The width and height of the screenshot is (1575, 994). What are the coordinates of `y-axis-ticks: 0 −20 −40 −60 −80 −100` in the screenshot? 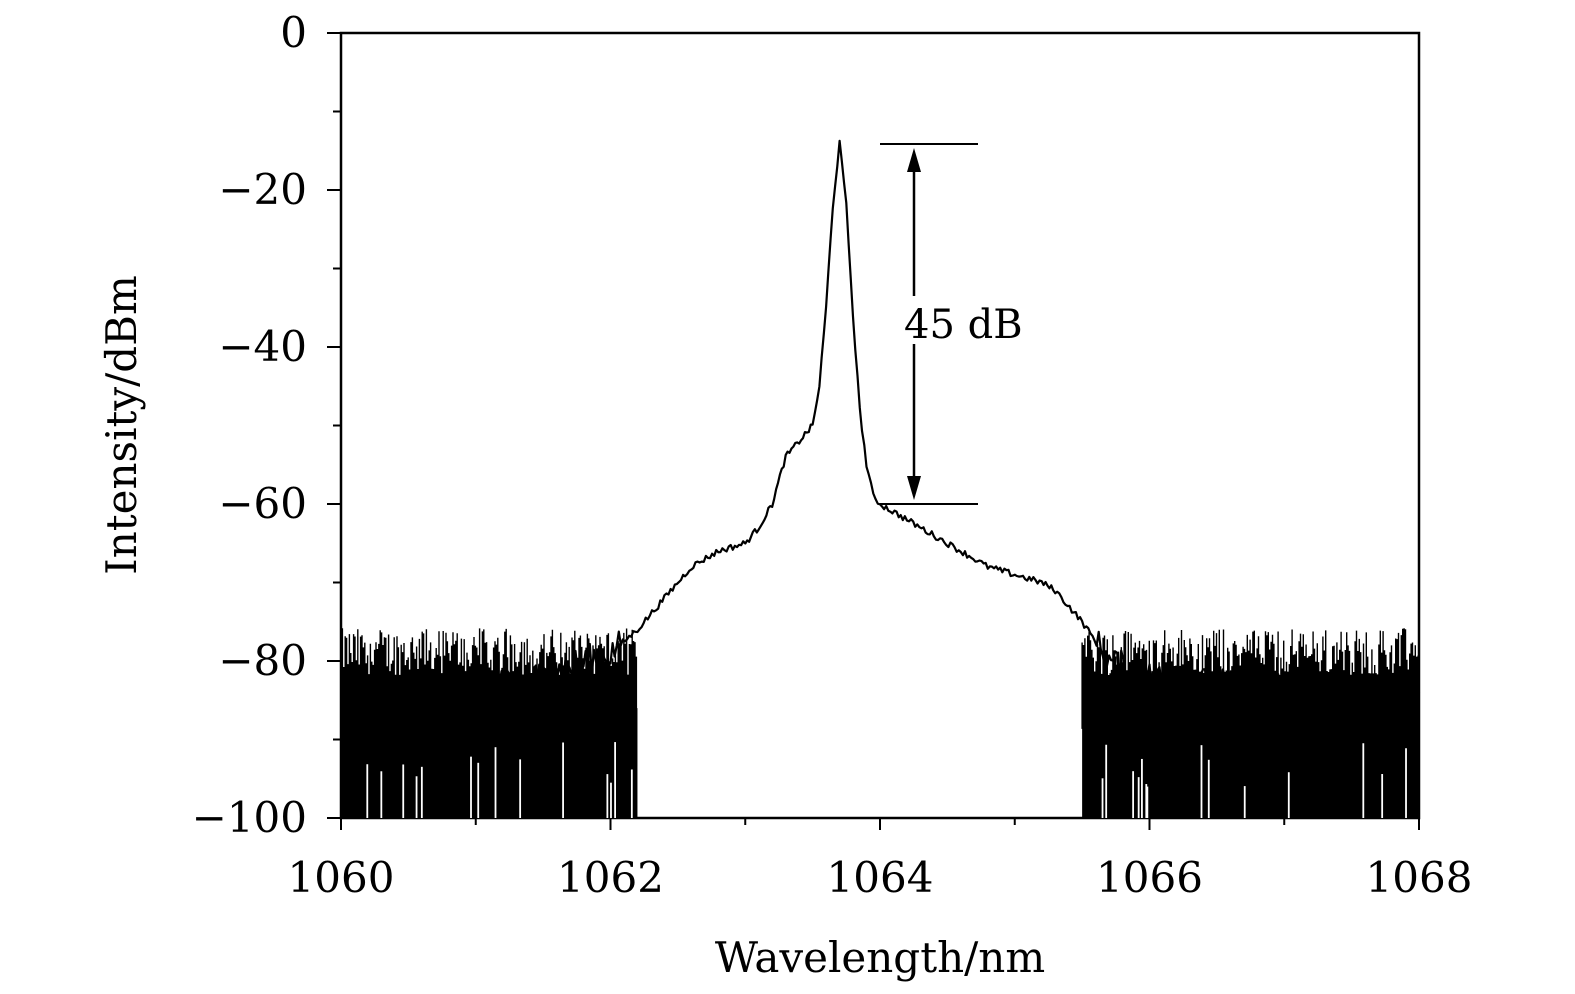 It's located at (266, 425).